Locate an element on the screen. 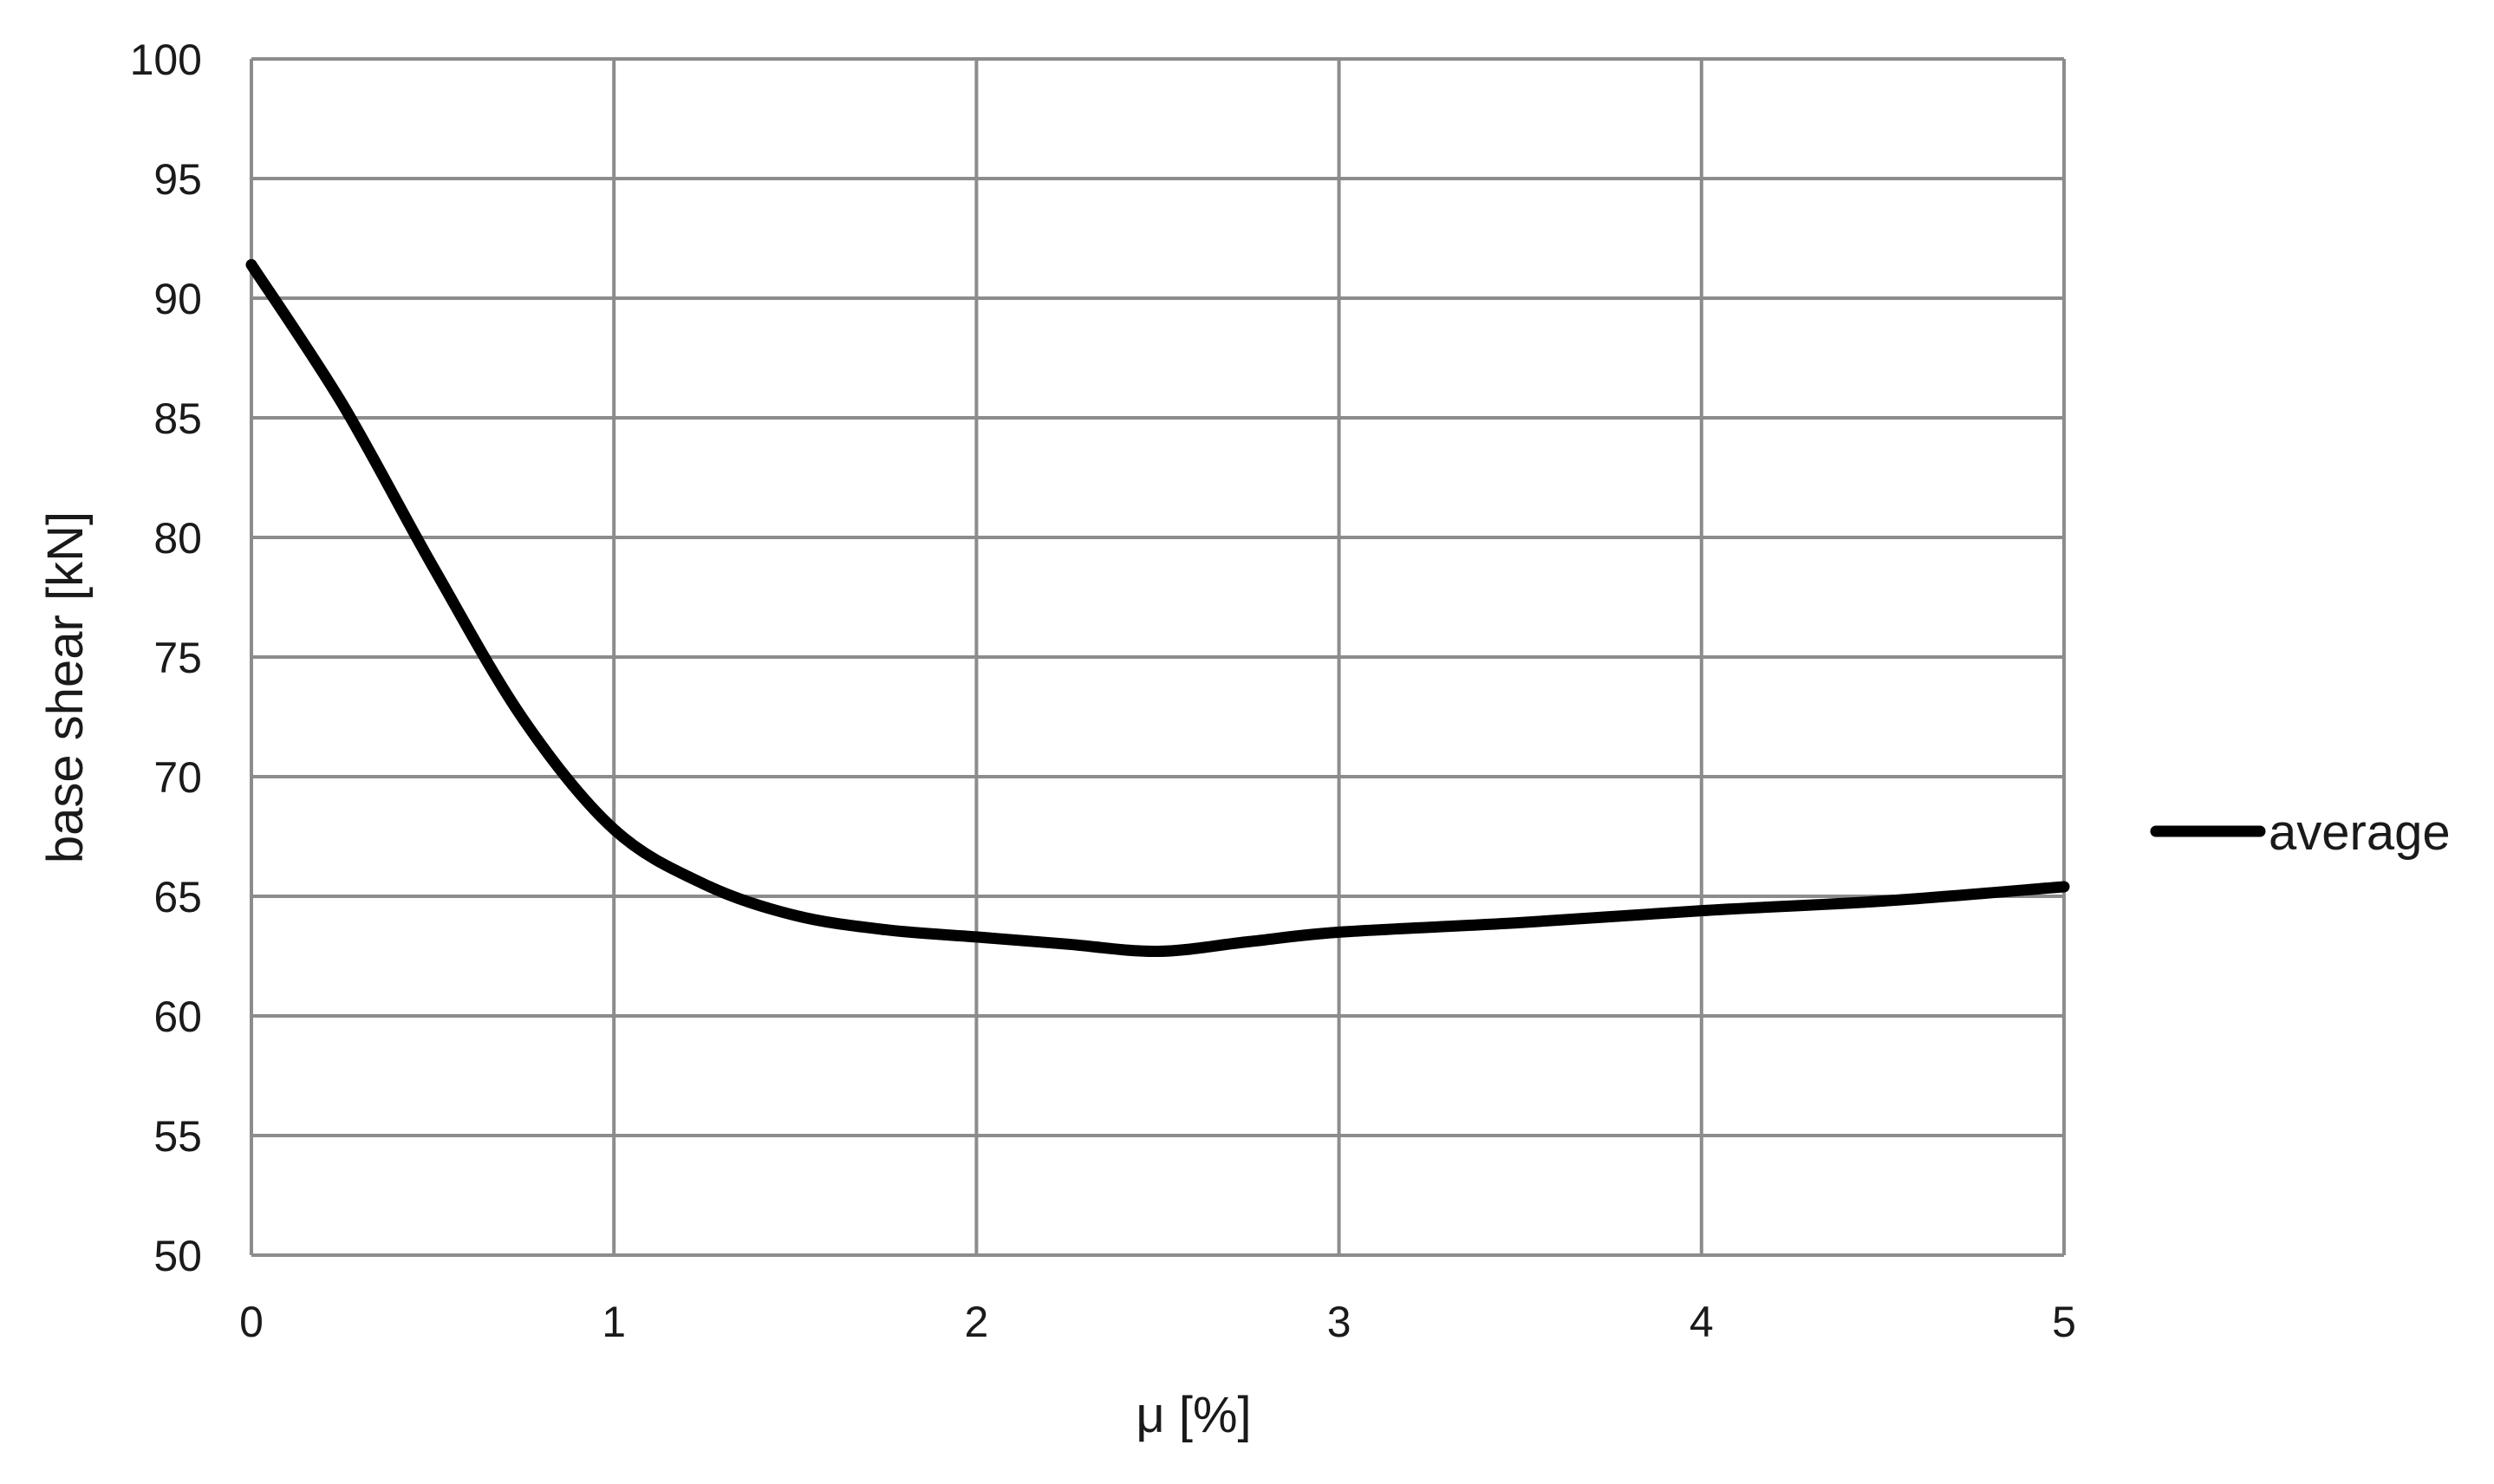 This screenshot has height=1484, width=2494. y-tick-label: 55 is located at coordinates (178, 1136).